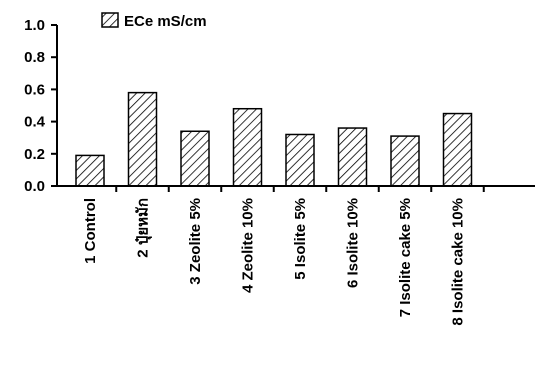  Describe the element at coordinates (90, 231) in the screenshot. I see `category-label-1: 1 Control` at that location.